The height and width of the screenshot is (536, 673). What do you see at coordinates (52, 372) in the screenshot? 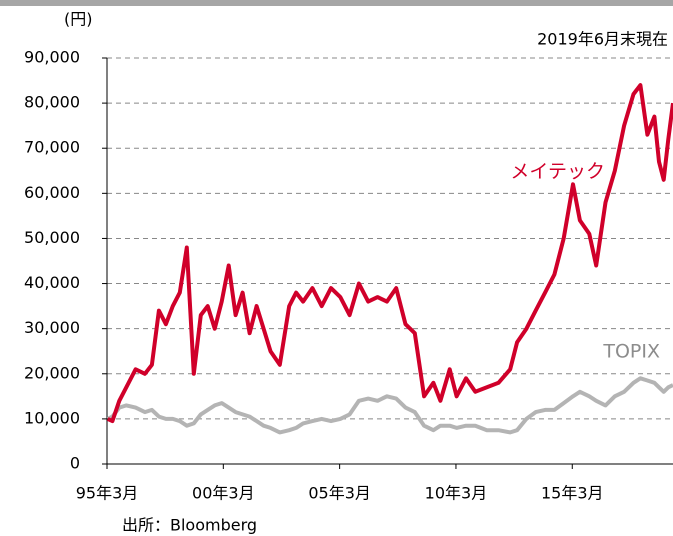
I see `y-tick-label: 20,000` at bounding box center [52, 372].